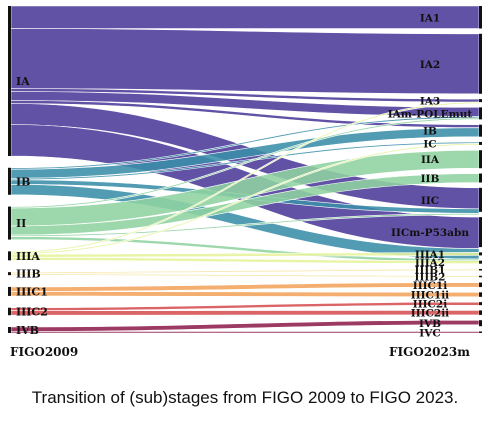 This screenshot has height=428, width=490. I want to click on right-node-label-IIIA1: IIIA1, so click(430, 255).